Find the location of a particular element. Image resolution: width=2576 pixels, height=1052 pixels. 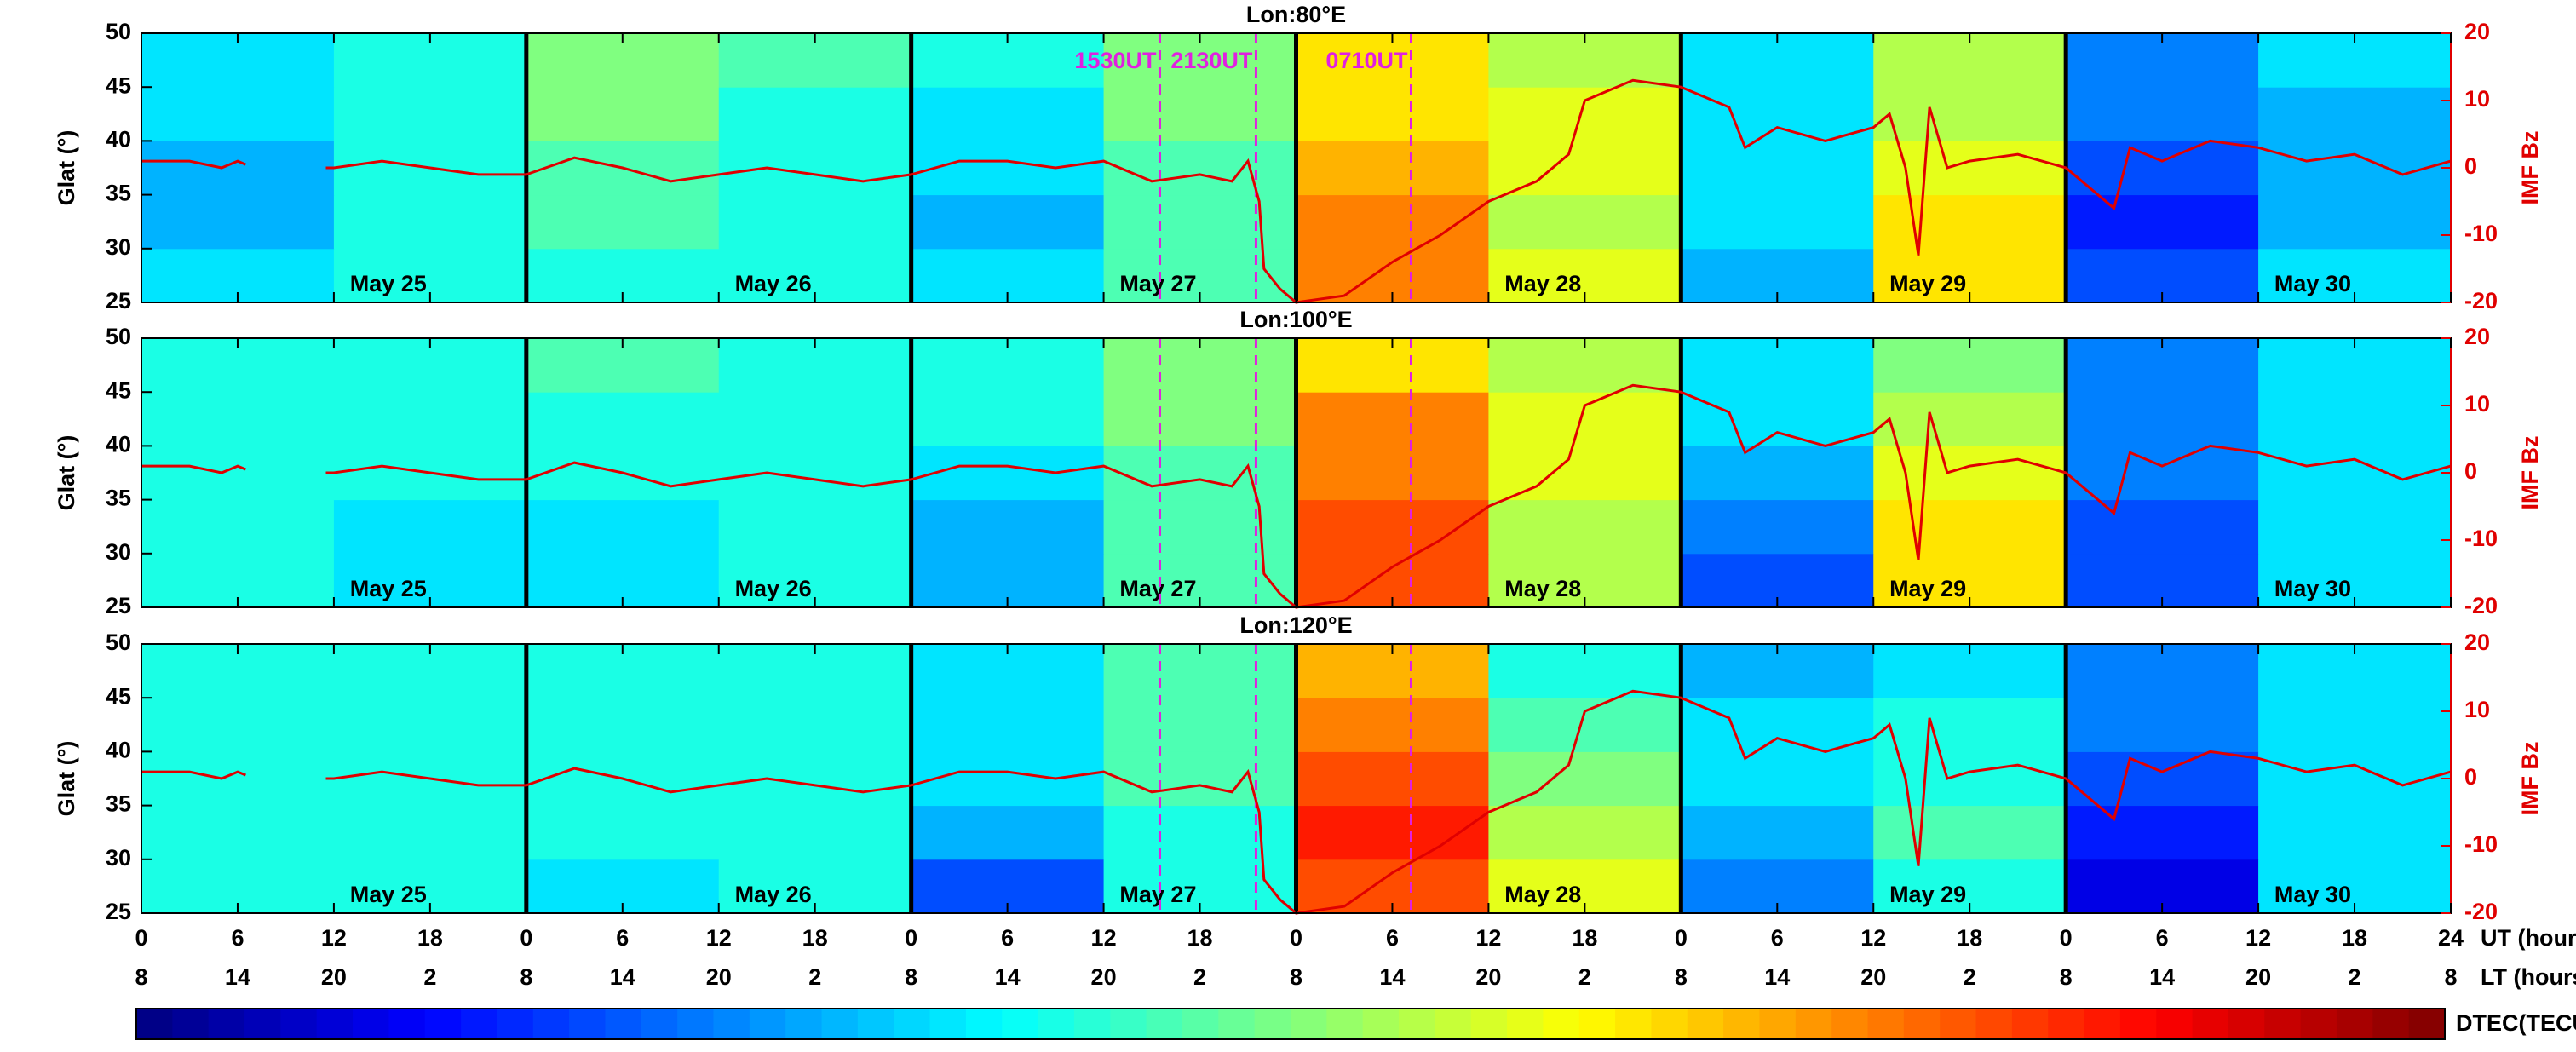

annotation-label: 2130UT is located at coordinates (1212, 60).